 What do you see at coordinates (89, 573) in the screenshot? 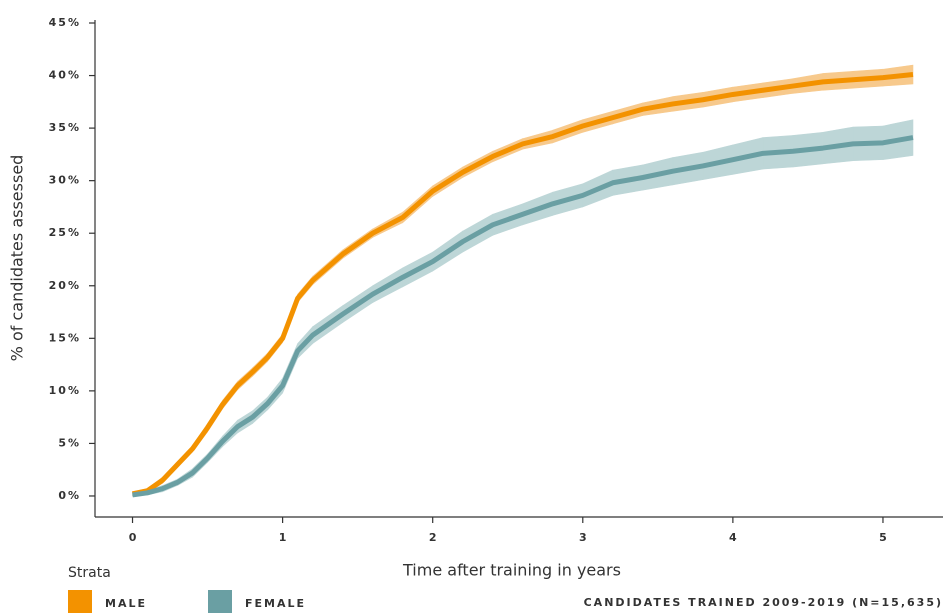
I see `legend-title: Strata` at bounding box center [89, 573].